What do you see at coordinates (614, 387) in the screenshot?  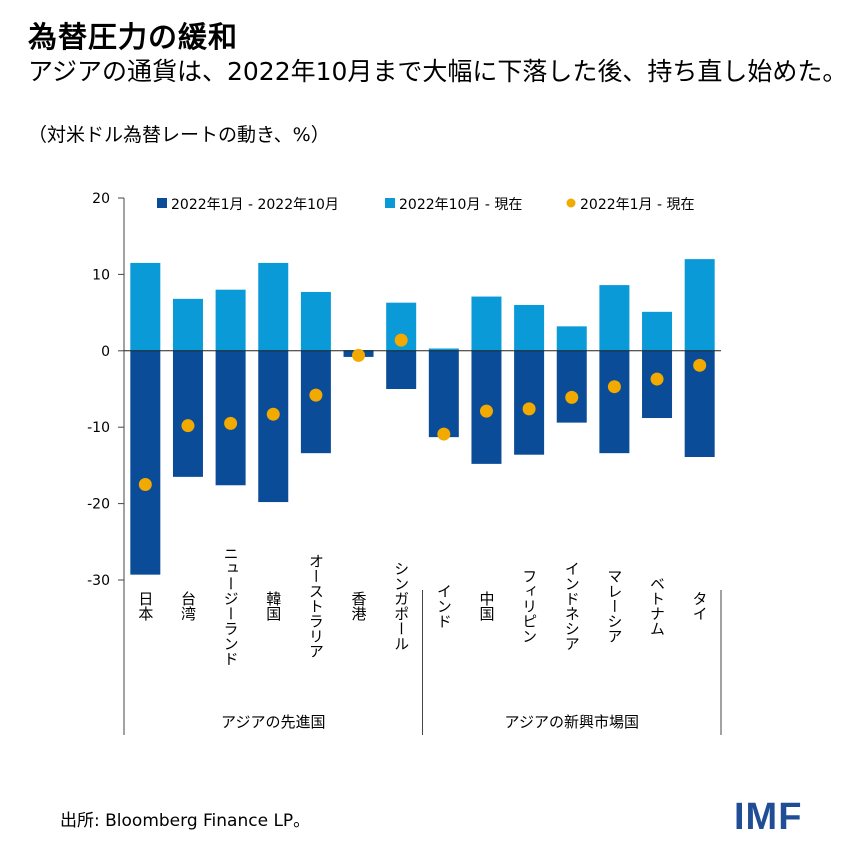 I see `dot-12-jan-now` at bounding box center [614, 387].